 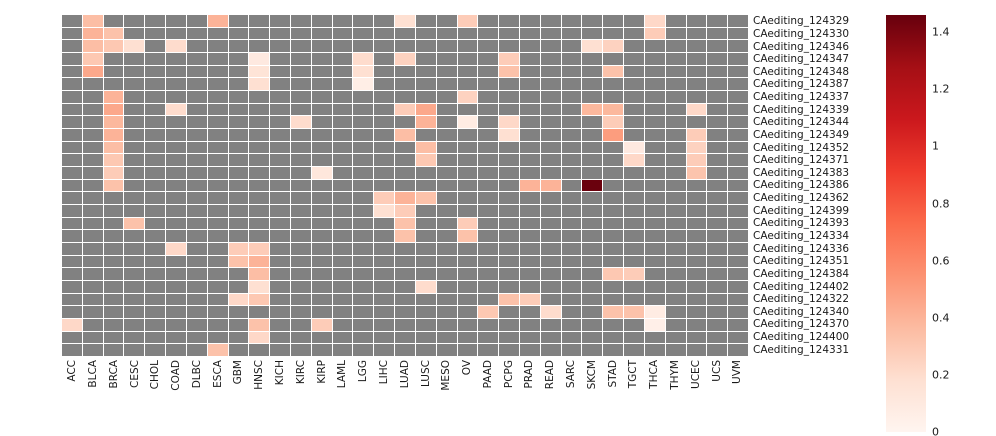 I want to click on x-tick-label: COAD, so click(x=176, y=375).